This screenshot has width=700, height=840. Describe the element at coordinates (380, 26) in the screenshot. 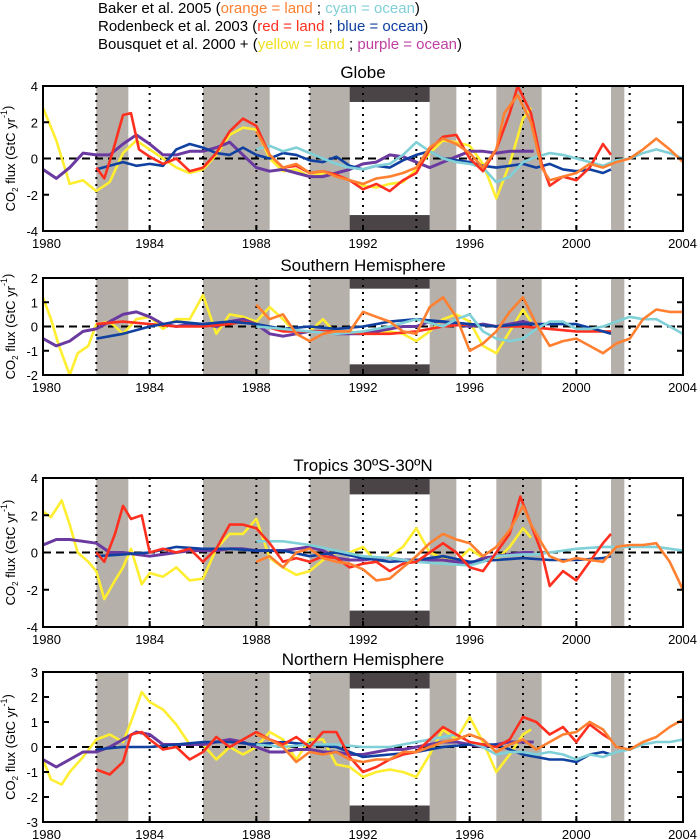

I see `legend-ocean: blue = ocean` at that location.